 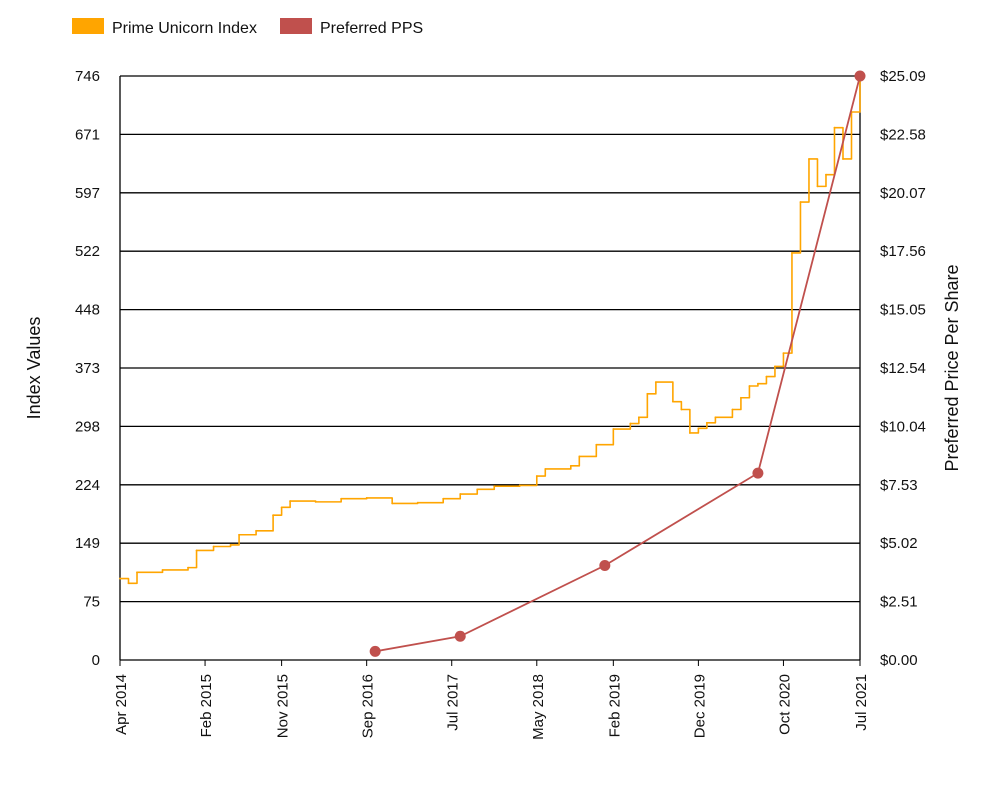 What do you see at coordinates (184, 28) in the screenshot?
I see `legend-label-prime-unicorn-index: Prime Unicorn Index` at bounding box center [184, 28].